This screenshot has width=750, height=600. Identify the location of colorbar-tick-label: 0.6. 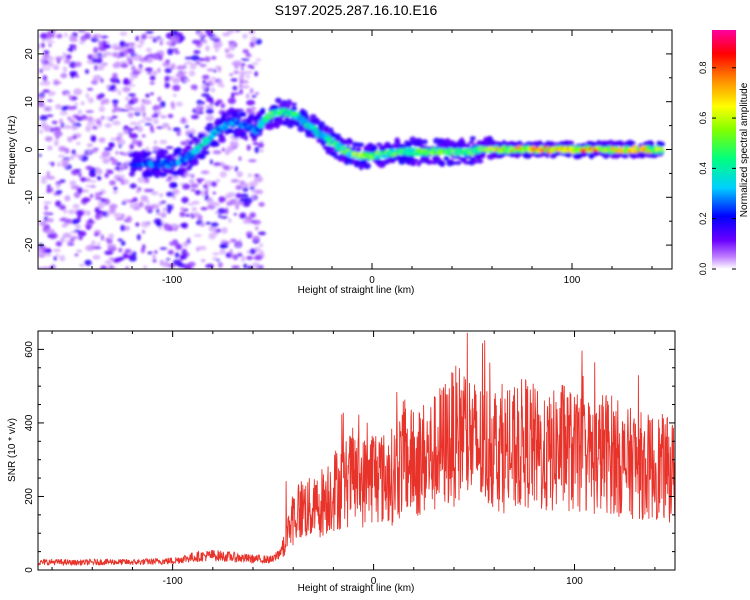
(703, 118).